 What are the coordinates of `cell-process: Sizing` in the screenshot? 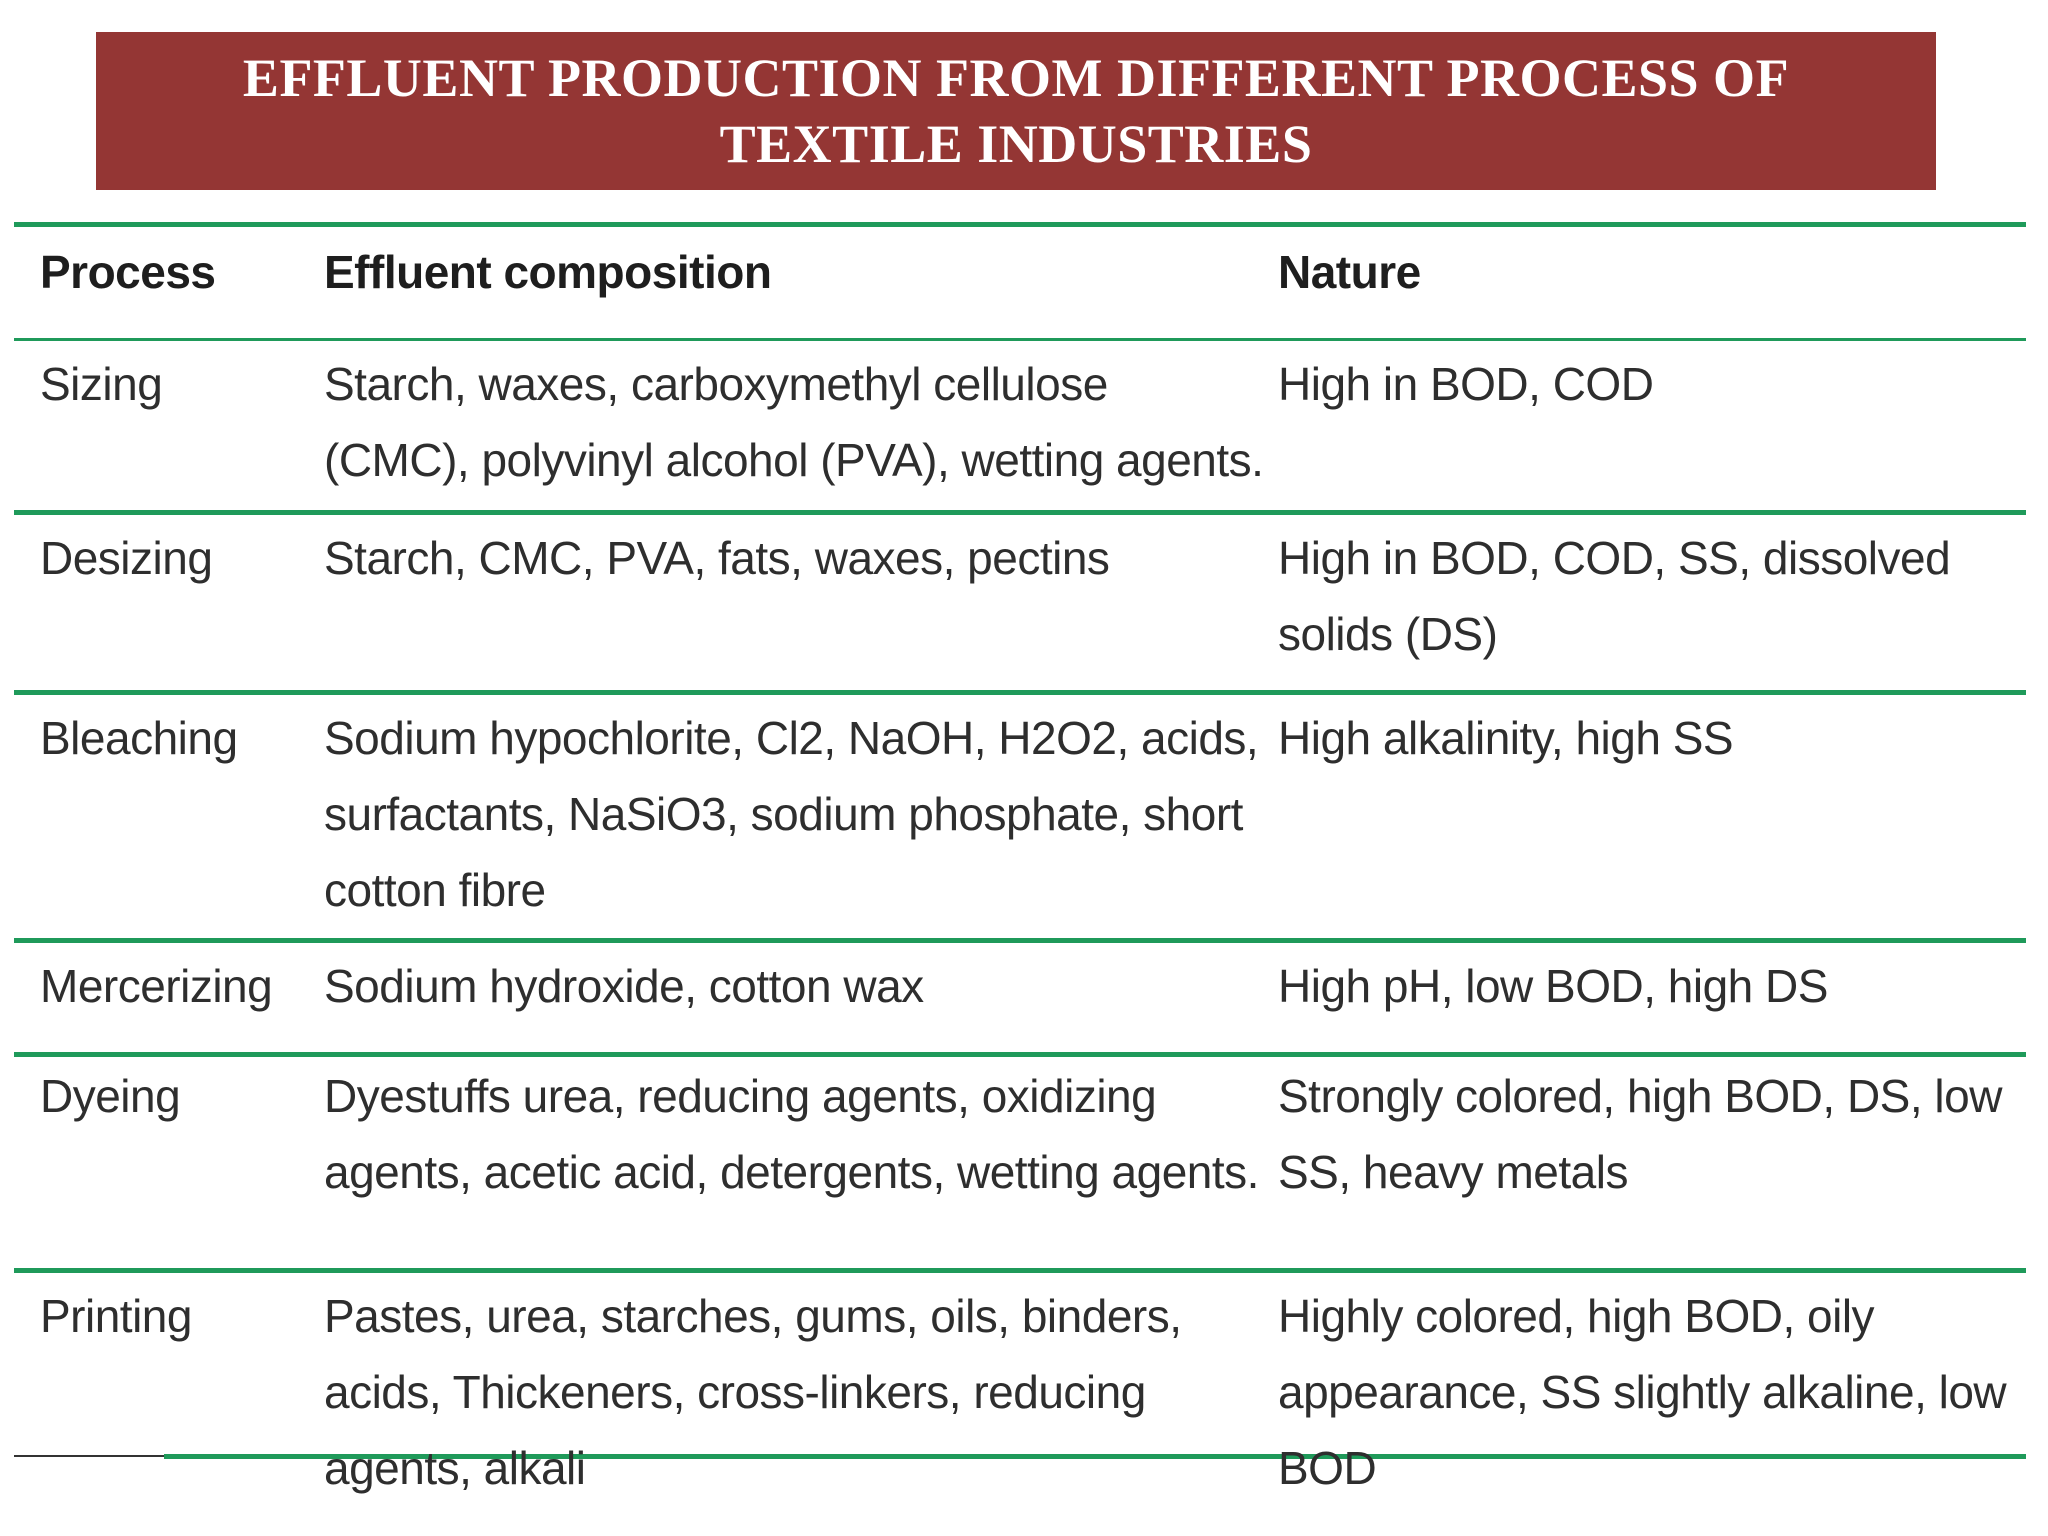 It's located at (101, 384).